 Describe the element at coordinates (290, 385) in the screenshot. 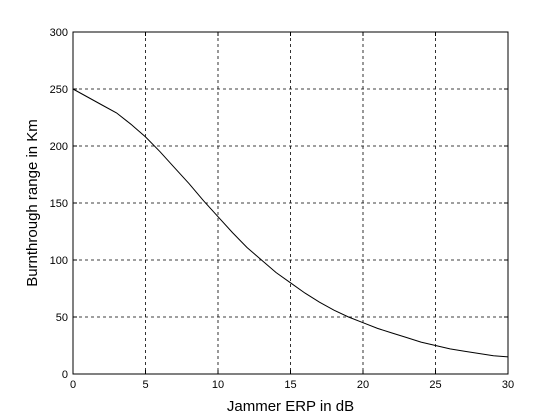

I see `x-tick-label: 15` at that location.